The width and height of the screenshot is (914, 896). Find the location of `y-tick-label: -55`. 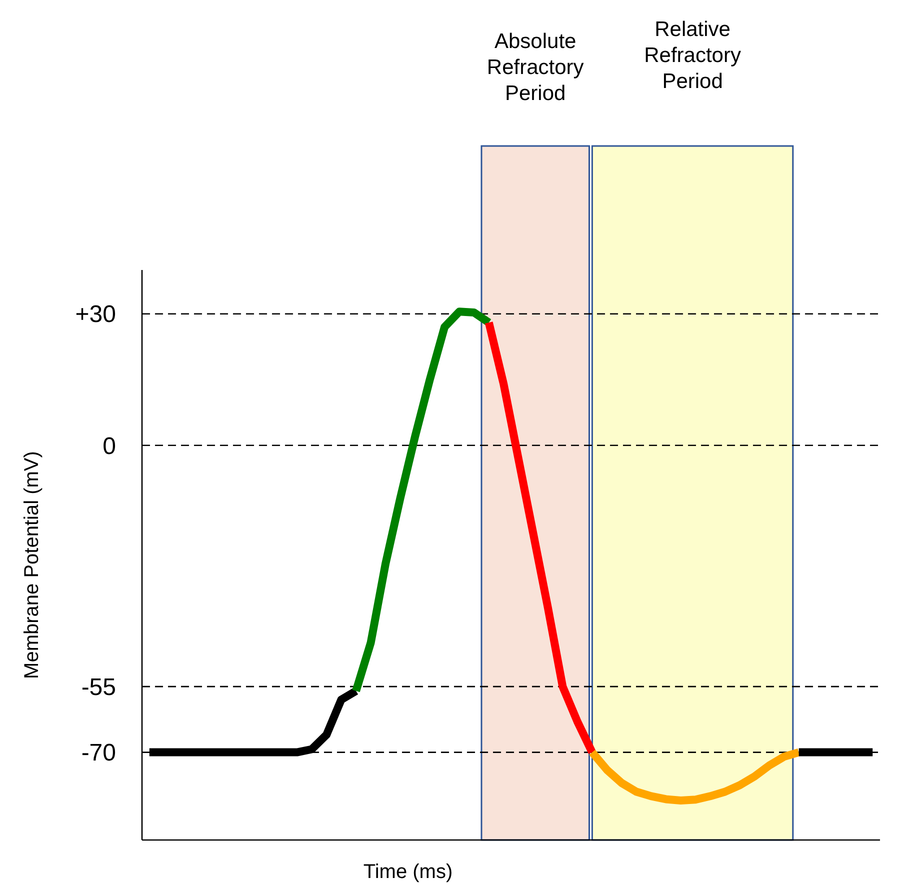

y-tick-label: -55 is located at coordinates (98, 687).